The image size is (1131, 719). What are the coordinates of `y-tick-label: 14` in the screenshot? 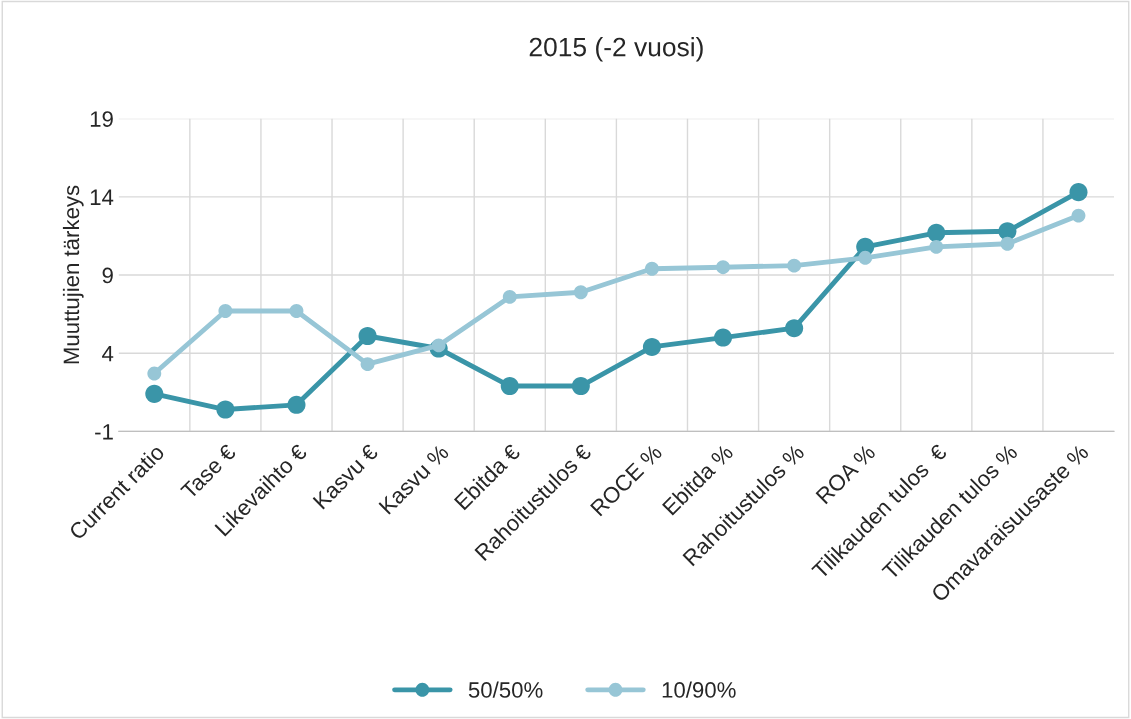 It's located at (102, 197).